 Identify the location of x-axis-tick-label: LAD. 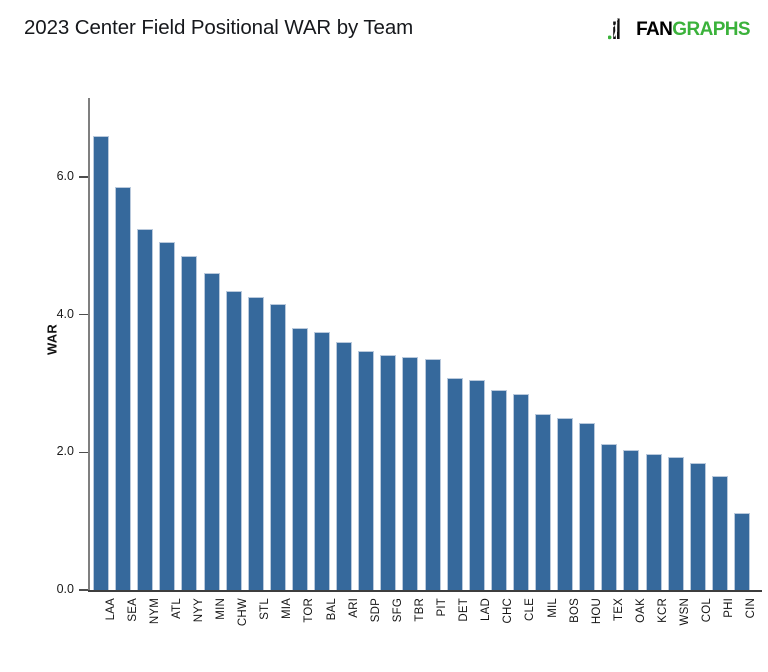
(486, 609).